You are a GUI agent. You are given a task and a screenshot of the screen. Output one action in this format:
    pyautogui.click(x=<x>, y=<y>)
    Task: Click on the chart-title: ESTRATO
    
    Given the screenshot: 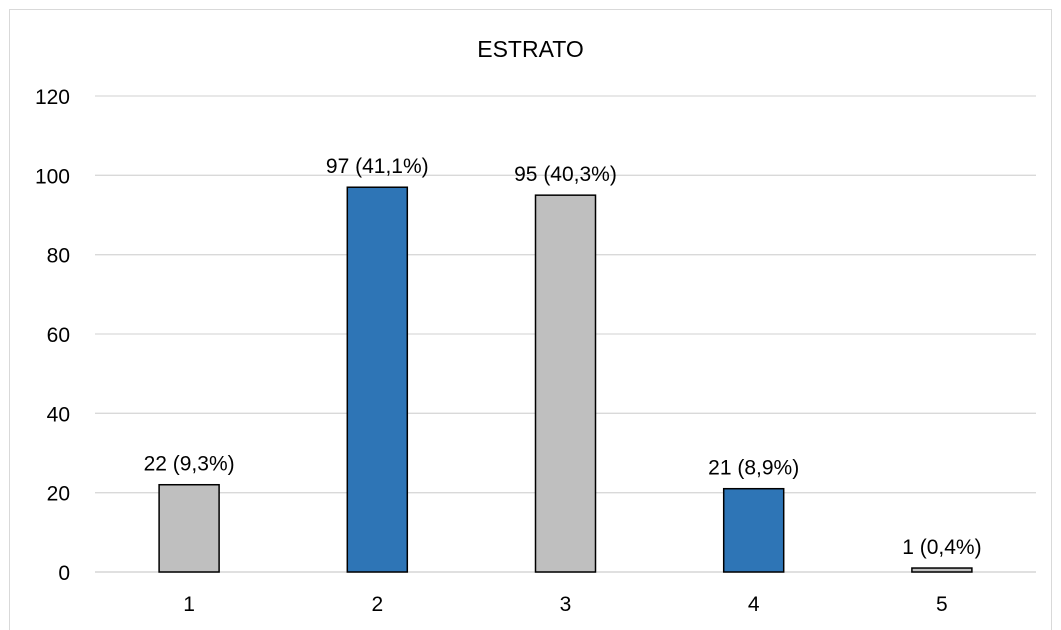 What is the action you would take?
    pyautogui.click(x=530, y=49)
    